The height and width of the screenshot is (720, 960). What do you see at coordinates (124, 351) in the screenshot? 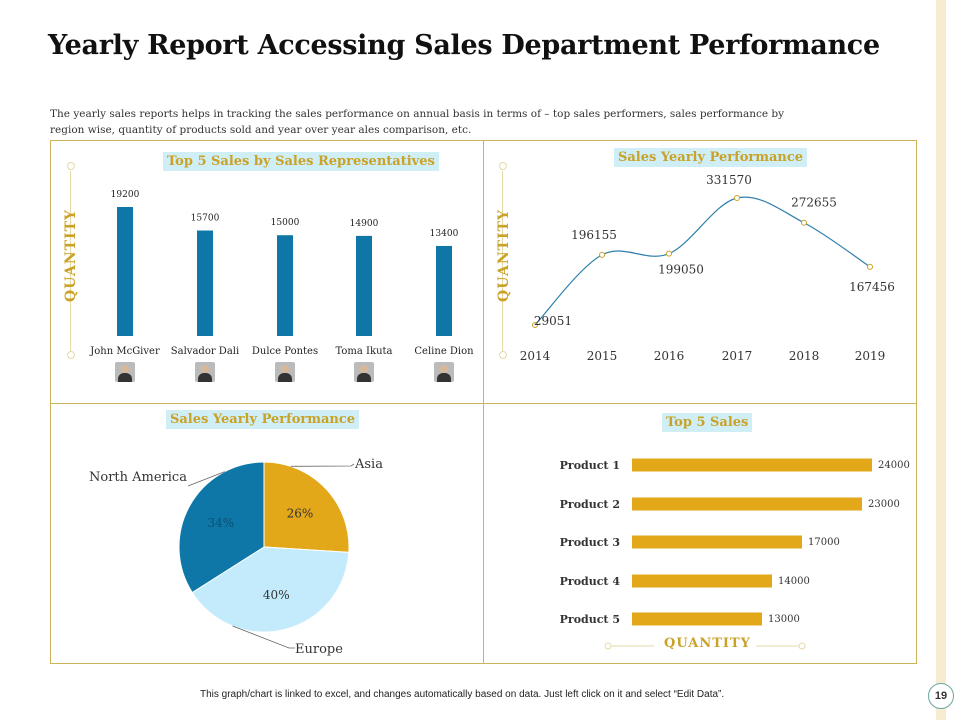
I see `category-label: John McGiver` at bounding box center [124, 351].